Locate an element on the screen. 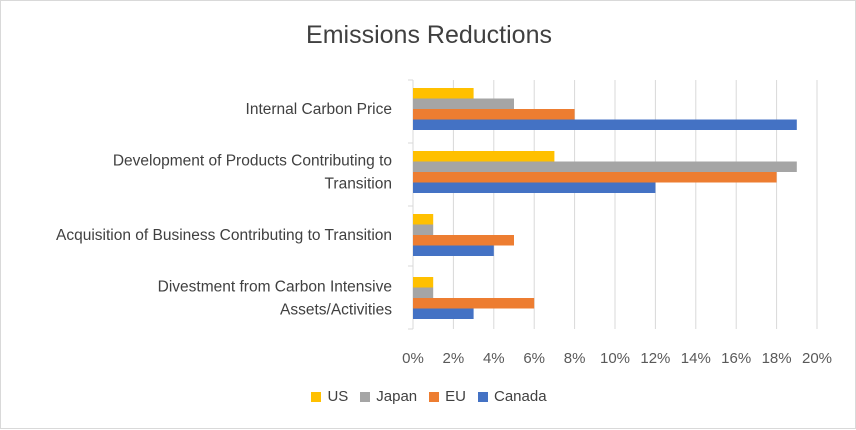 This screenshot has width=856, height=430. x-tick-label: 0% is located at coordinates (413, 358).